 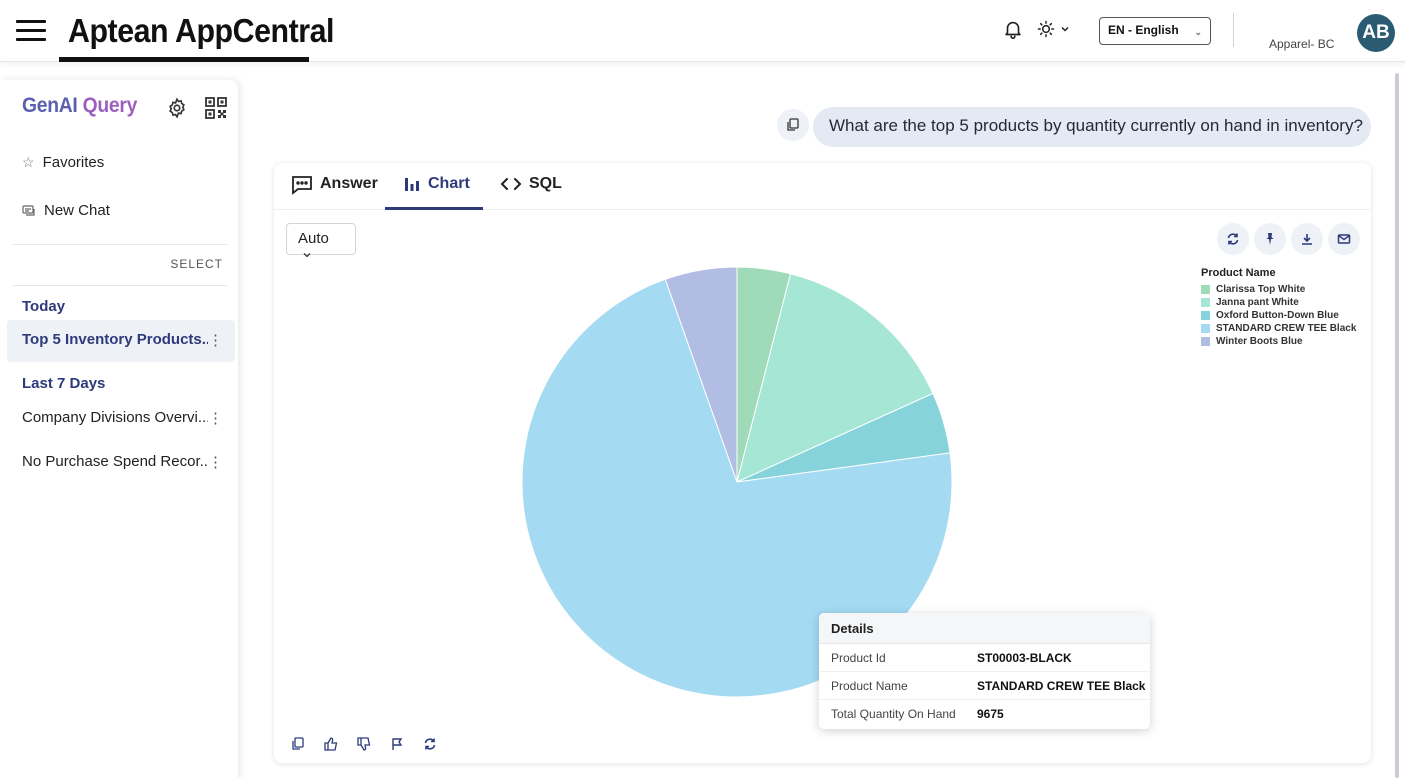 What do you see at coordinates (545, 183) in the screenshot?
I see `tab-sql-label: SQL` at bounding box center [545, 183].